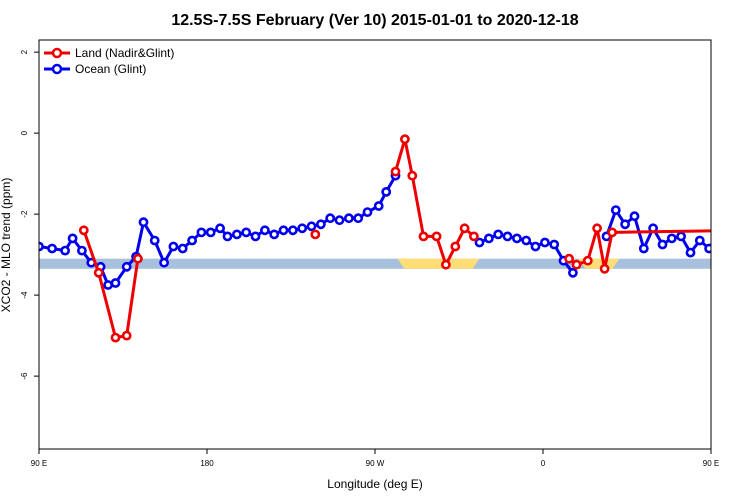  What do you see at coordinates (29, 214) in the screenshot?
I see `y-axis: 2 0 -2 -4 -6` at bounding box center [29, 214].